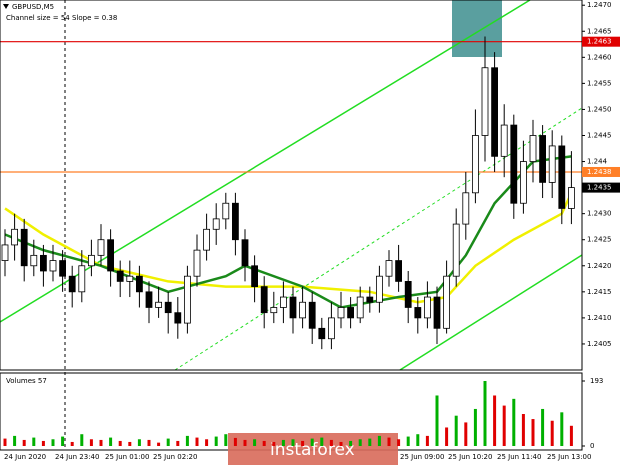  I want to click on y-tick-label: 1.2470, so click(599, 5).